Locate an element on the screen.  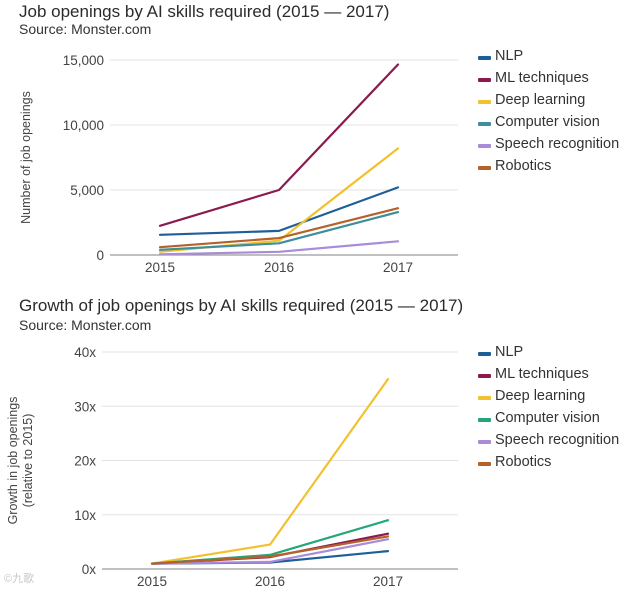
y-tick-label: 5,000 is located at coordinates (87, 190).